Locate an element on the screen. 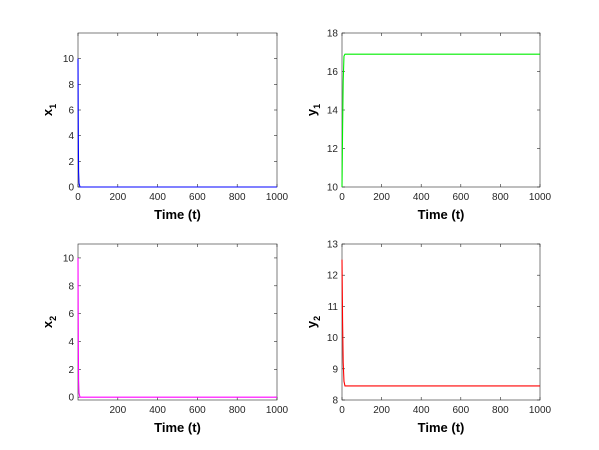 The width and height of the screenshot is (599, 450). y-tick-label: 9 is located at coordinates (335, 369).